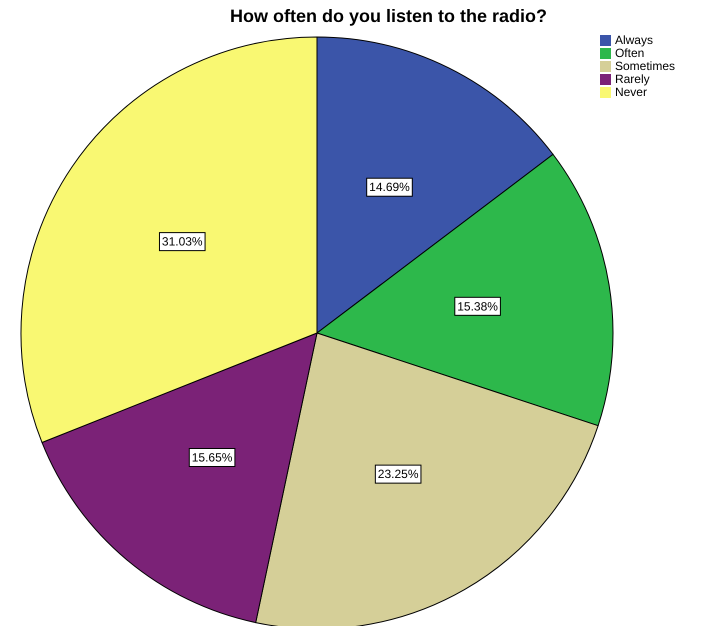 The image size is (705, 626). What do you see at coordinates (182, 241) in the screenshot?
I see `data-label: 31.03%` at bounding box center [182, 241].